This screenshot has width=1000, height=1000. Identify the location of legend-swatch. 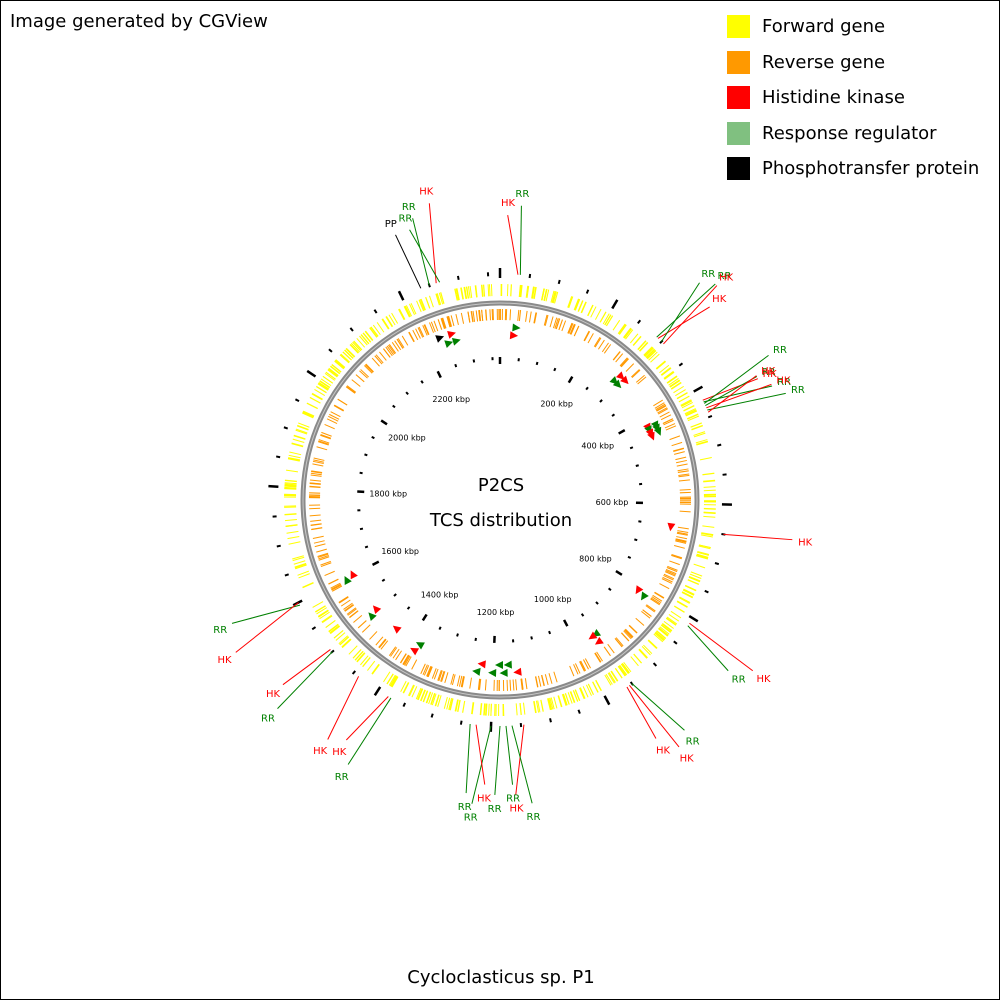
(738, 62).